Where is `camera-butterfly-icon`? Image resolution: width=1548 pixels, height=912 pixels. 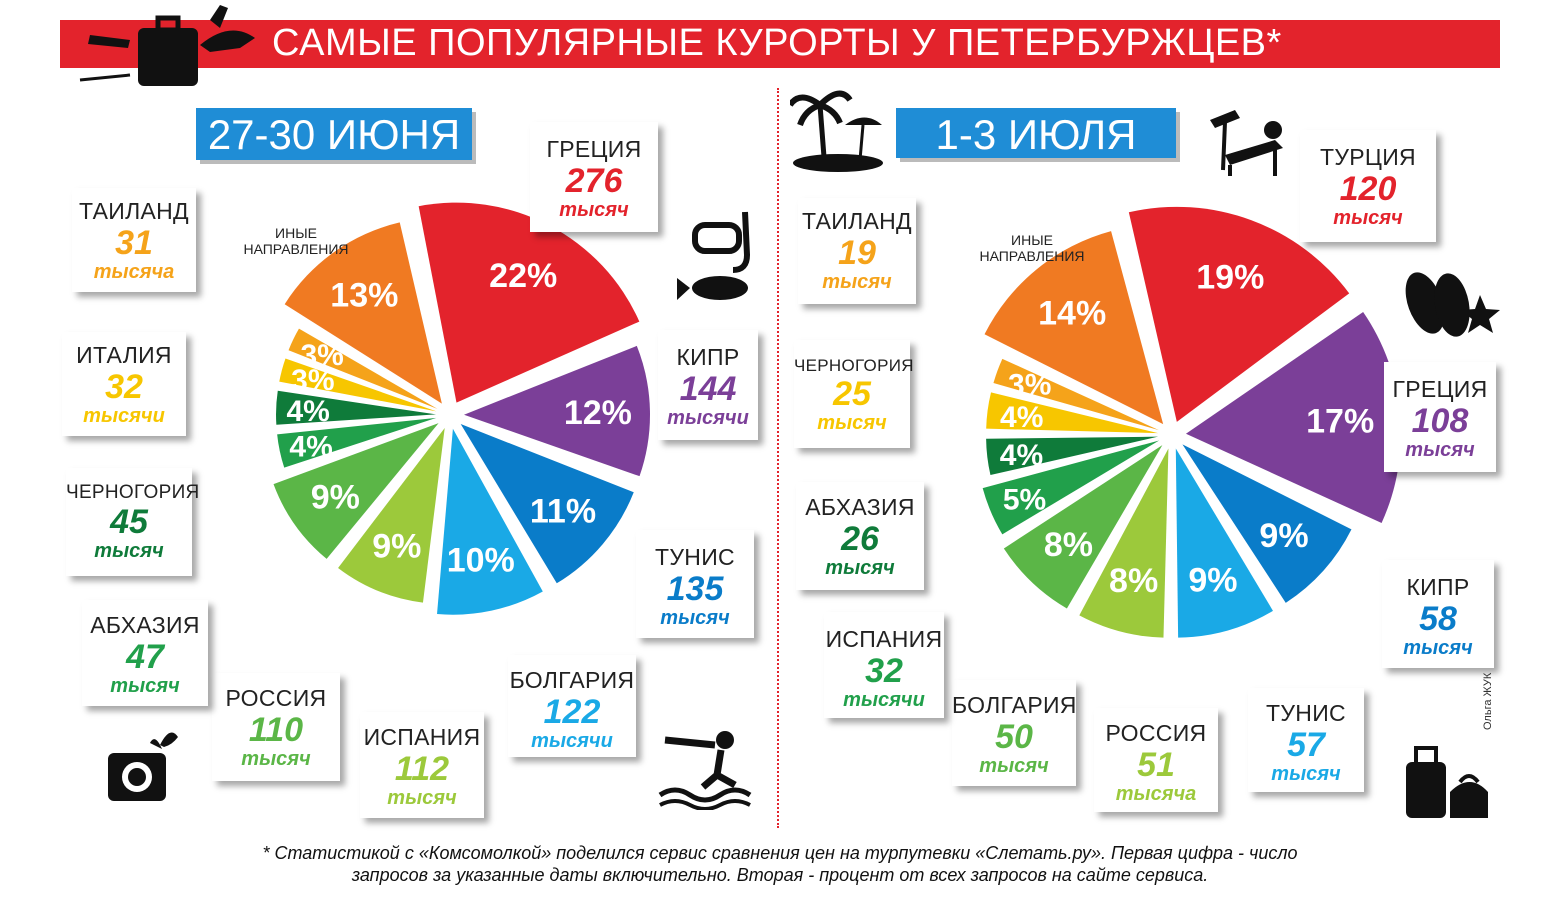 camera-butterfly-icon is located at coordinates (143, 766).